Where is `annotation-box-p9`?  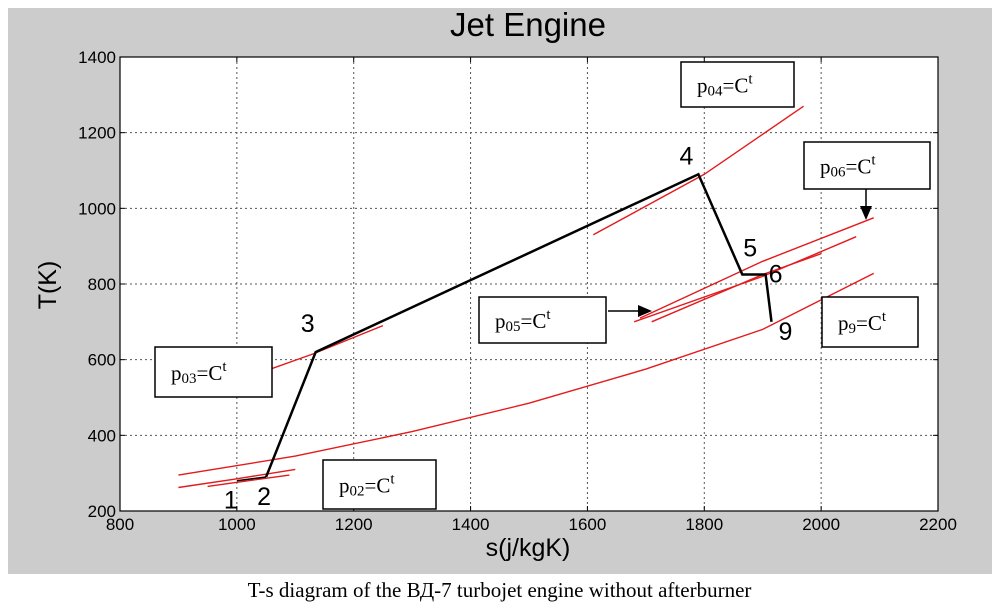
annotation-box-p9 is located at coordinates (870, 322).